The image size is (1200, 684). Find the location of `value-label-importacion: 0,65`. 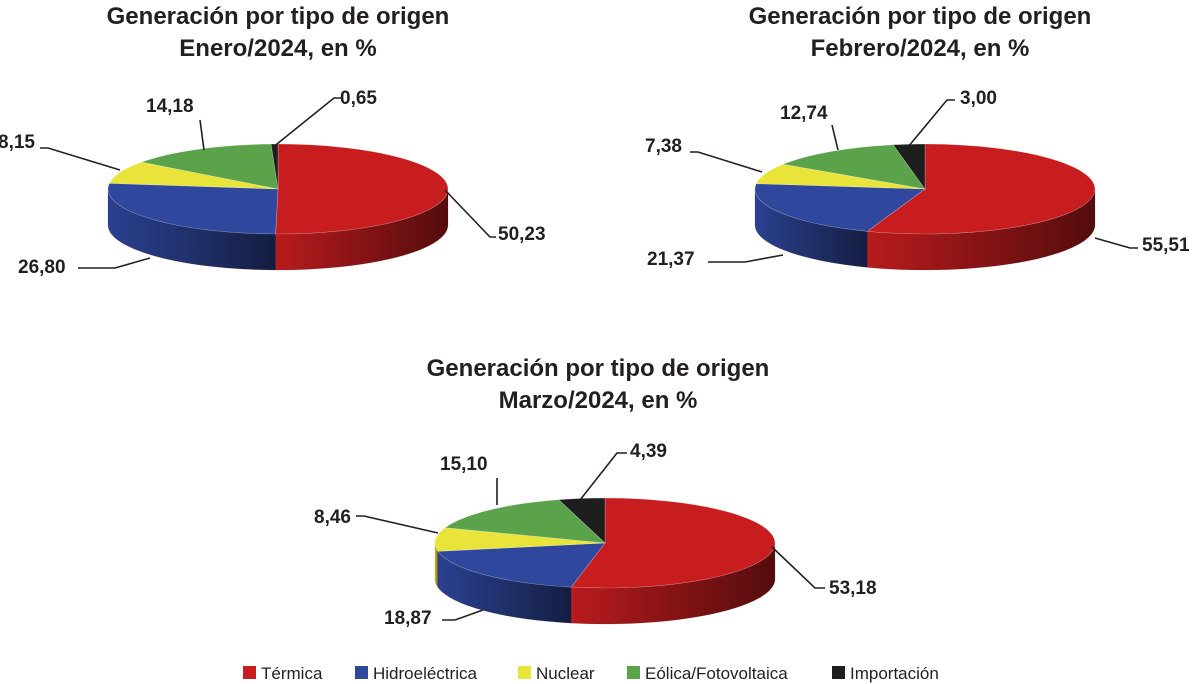

value-label-importacion: 0,65 is located at coordinates (358, 98).